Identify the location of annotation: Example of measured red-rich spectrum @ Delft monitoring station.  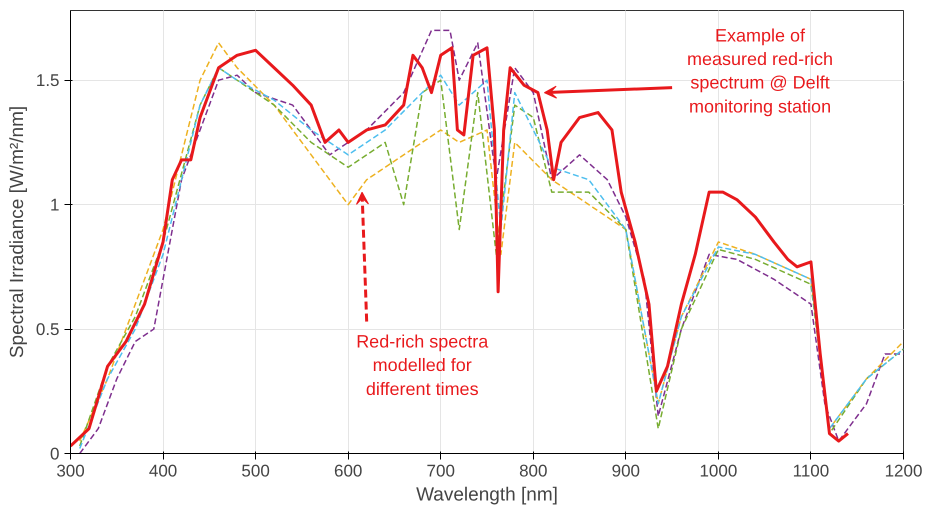
(760, 70).